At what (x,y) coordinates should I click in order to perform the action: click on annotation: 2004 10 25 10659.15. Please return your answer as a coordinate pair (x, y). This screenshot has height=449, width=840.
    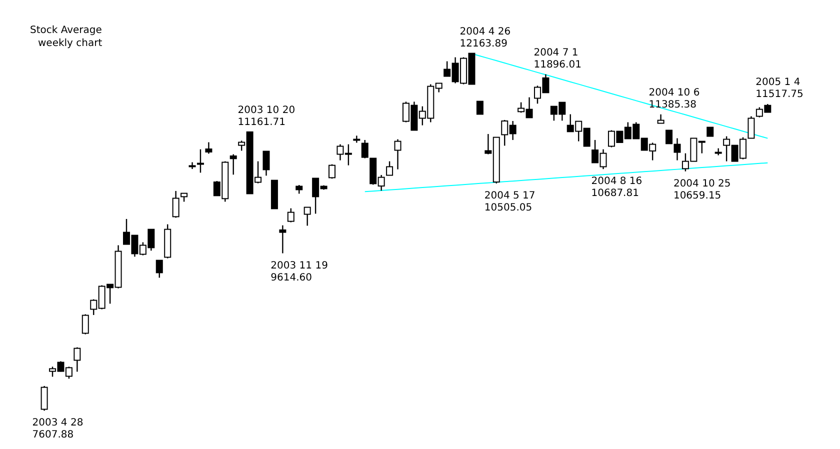
    Looking at the image, I should click on (702, 190).